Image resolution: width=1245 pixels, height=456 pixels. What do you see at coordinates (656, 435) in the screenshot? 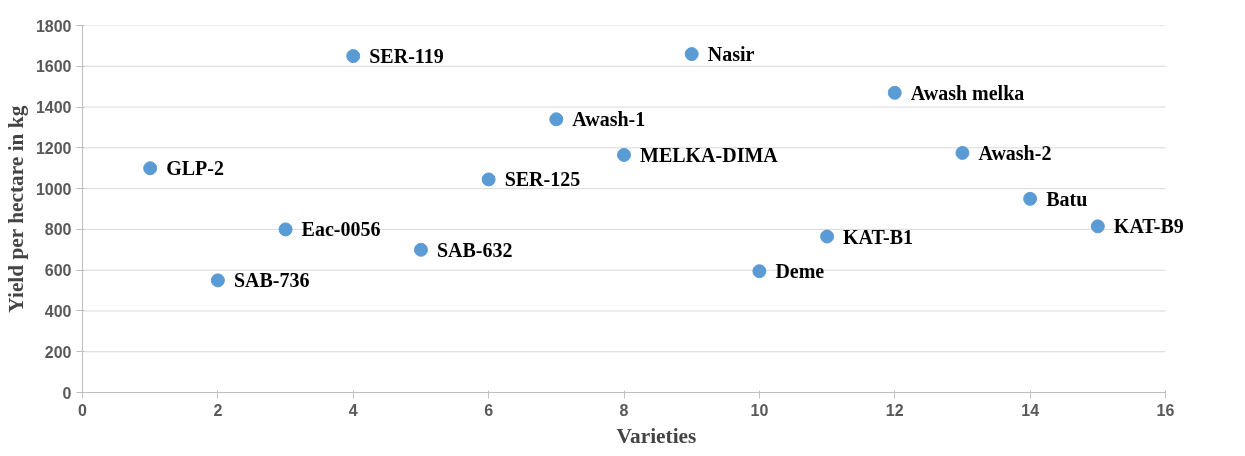
I see `x-axis-title: Varieties` at bounding box center [656, 435].